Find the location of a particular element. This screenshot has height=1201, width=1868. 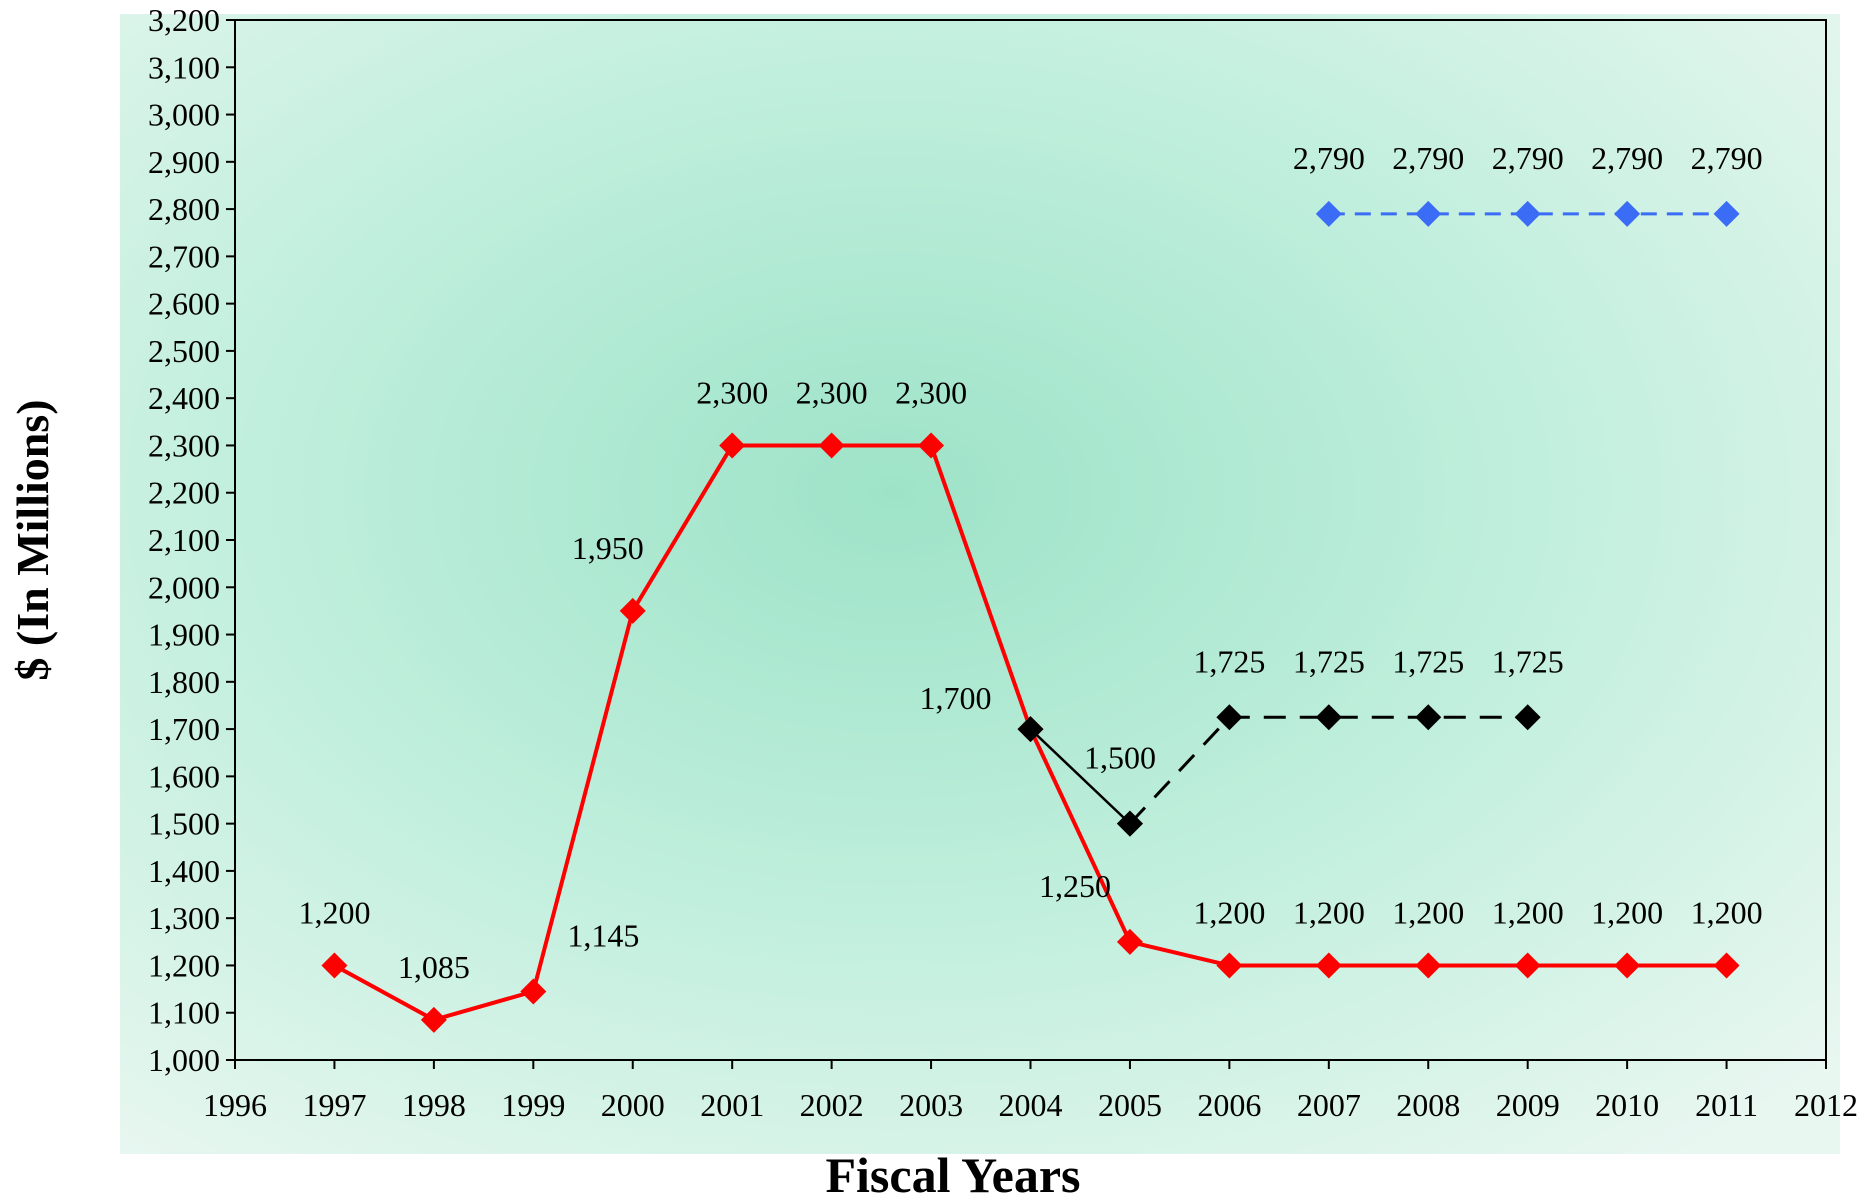

x-tick-label: 2005 is located at coordinates (1130, 1105).